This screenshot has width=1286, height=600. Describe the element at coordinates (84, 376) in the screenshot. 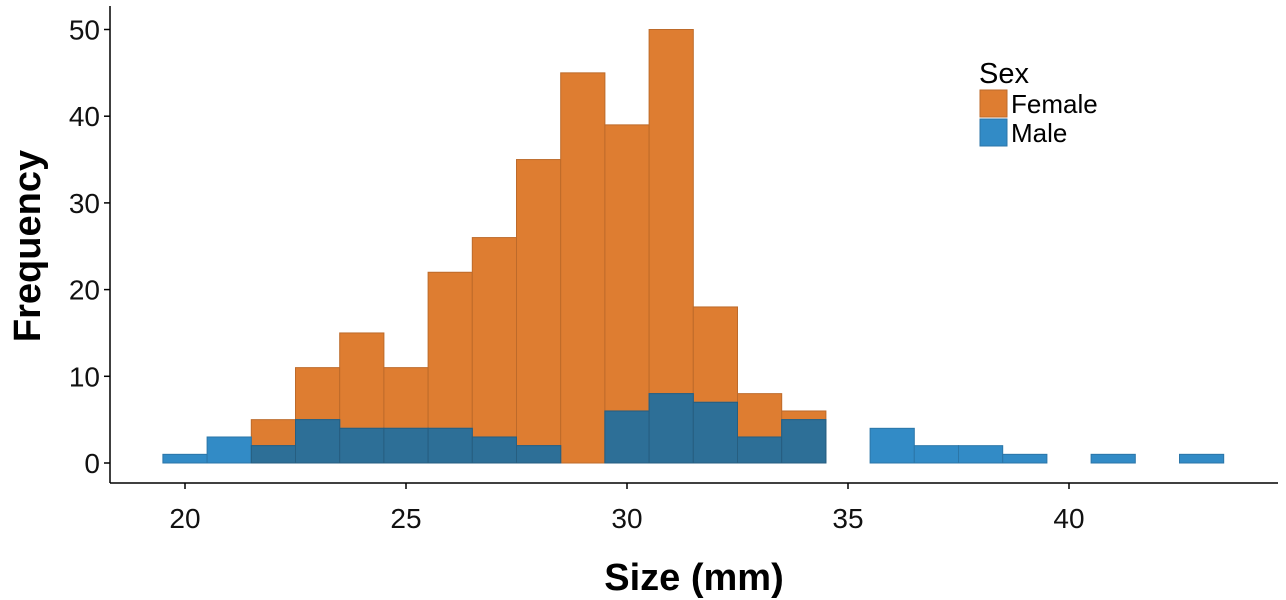

I see `y-tick-label: 10` at that location.